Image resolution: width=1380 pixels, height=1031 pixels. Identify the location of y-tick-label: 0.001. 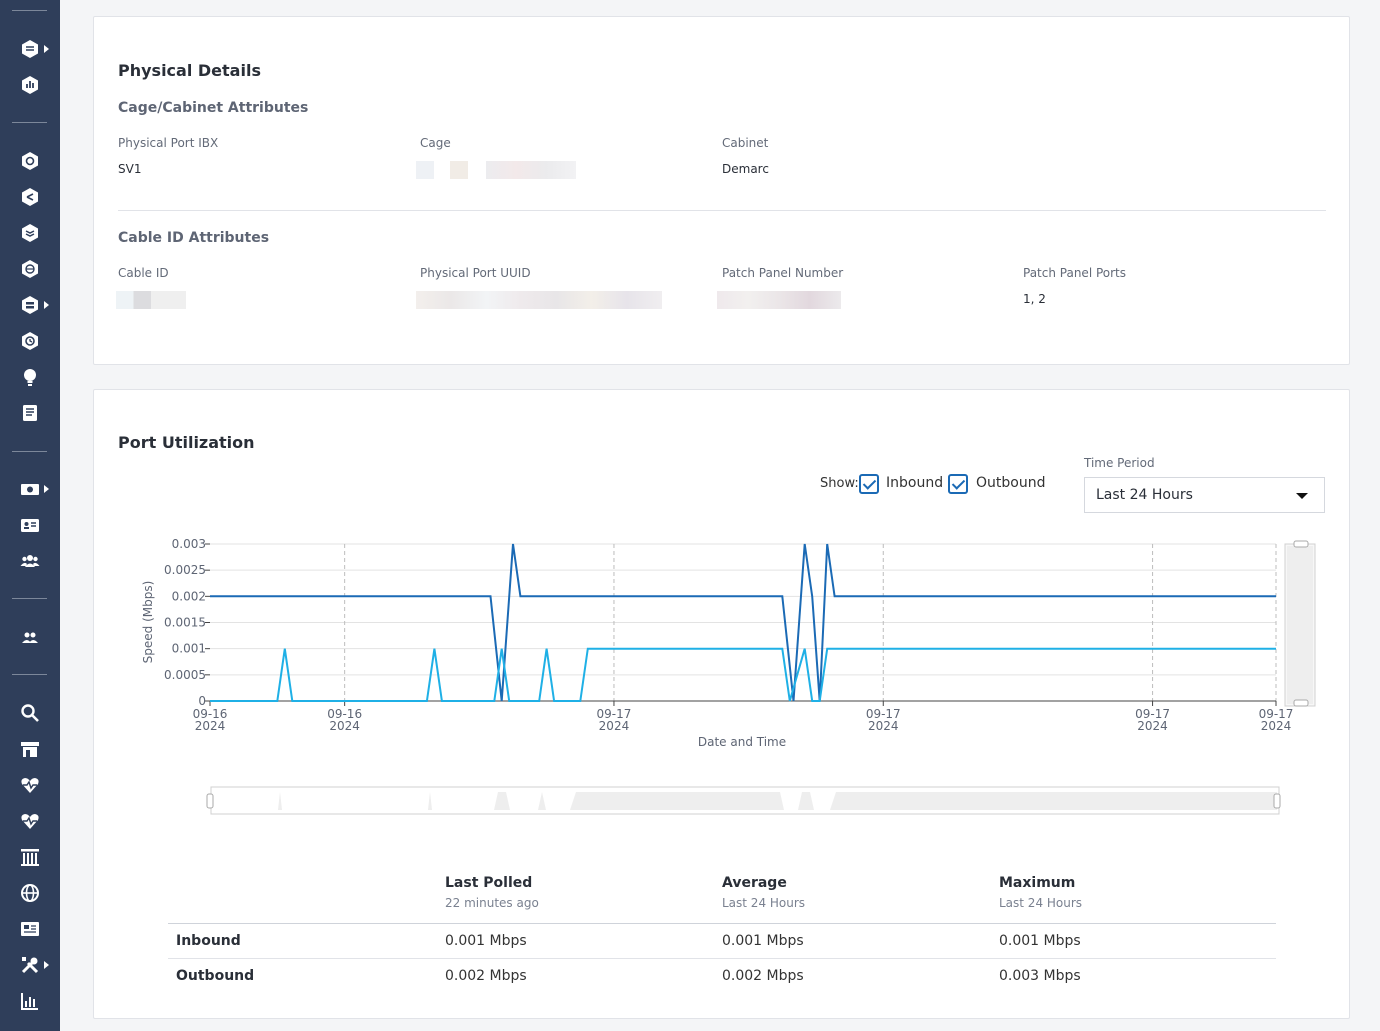
(189, 649).